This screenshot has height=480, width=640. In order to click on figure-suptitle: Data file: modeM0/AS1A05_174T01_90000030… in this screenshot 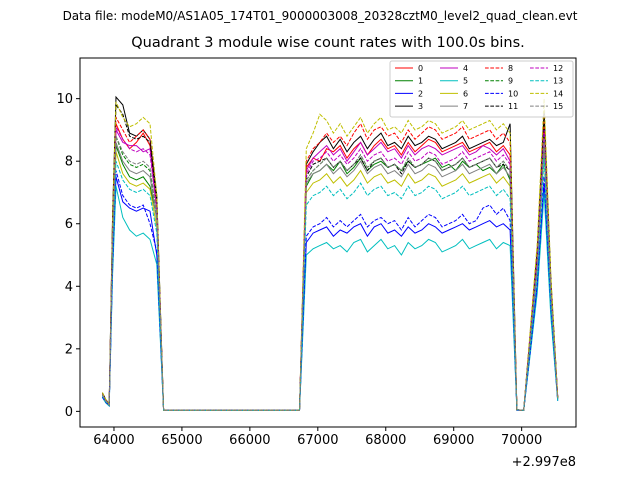, I will do `click(320, 16)`.